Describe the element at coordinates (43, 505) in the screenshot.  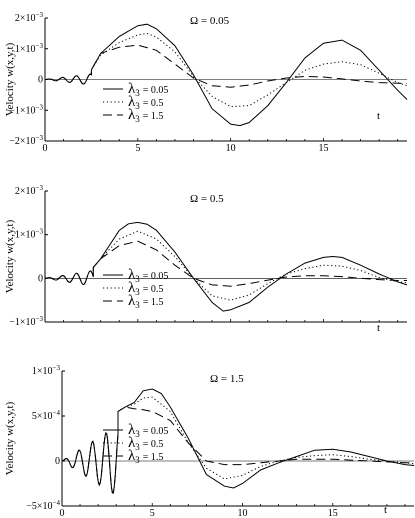
I see `y-tick-label: −5×10⁻⁴` at that location.